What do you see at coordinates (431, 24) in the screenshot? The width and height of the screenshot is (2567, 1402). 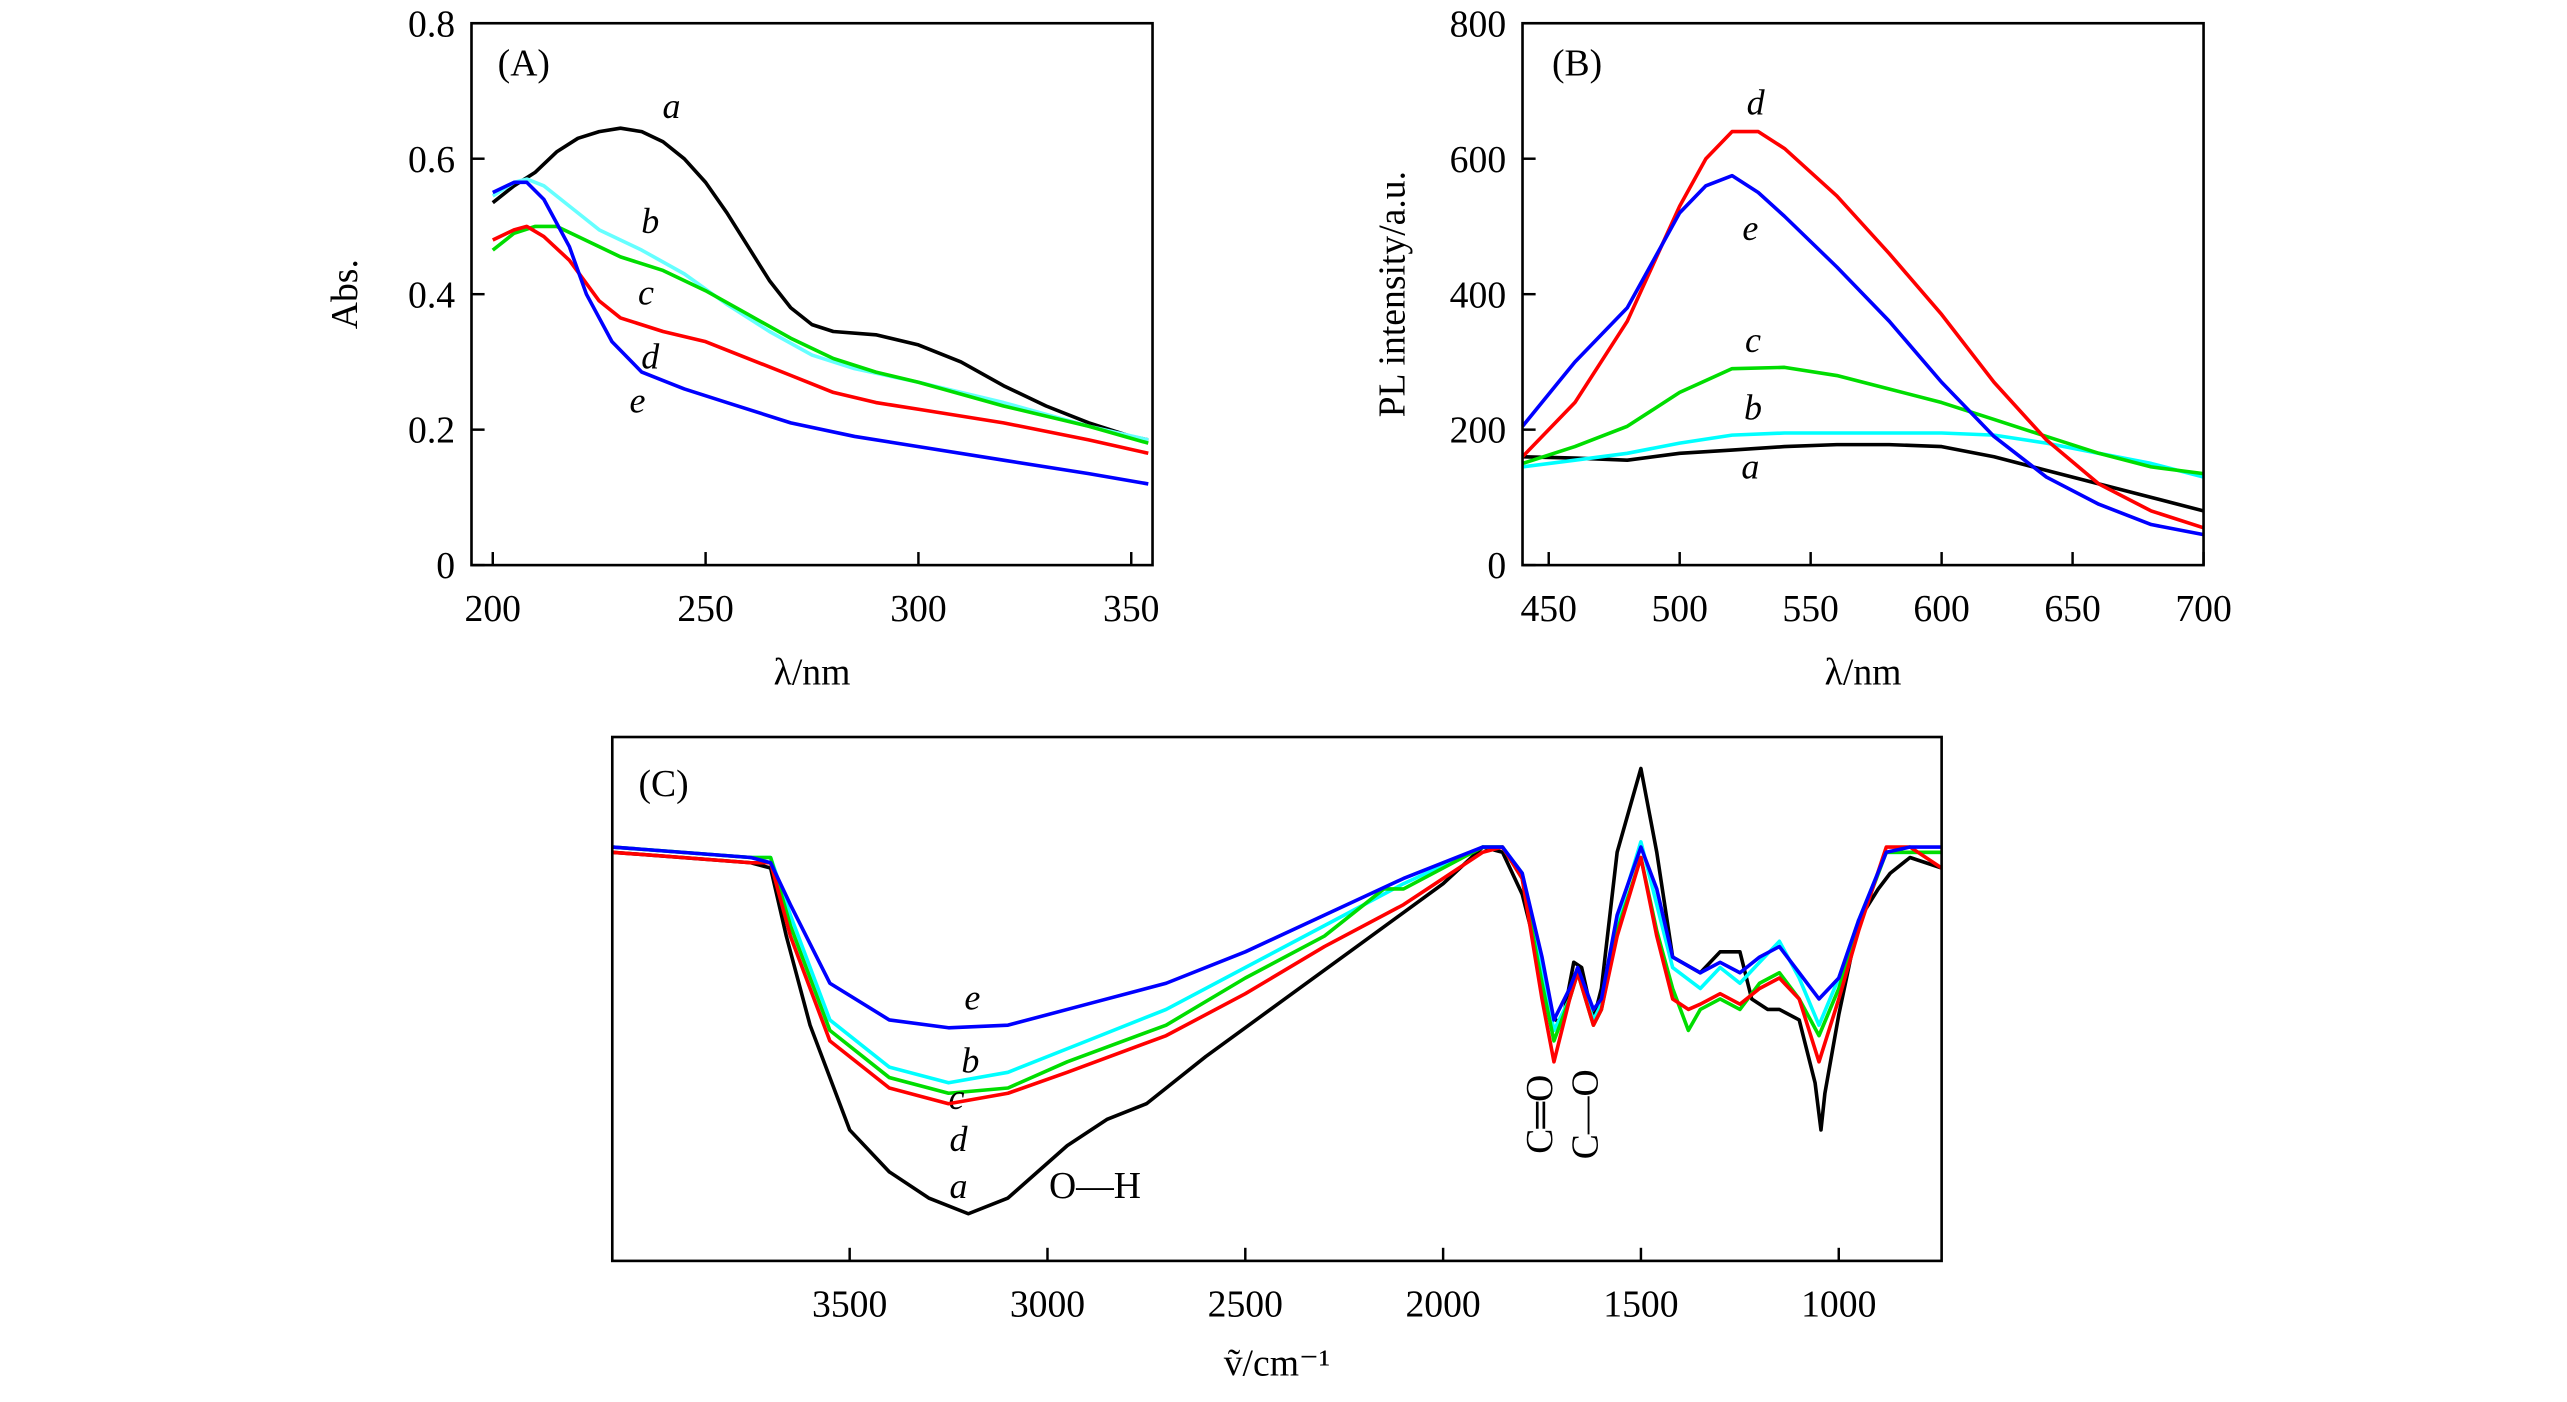 I see `y-tick-label: 0.8` at bounding box center [431, 24].